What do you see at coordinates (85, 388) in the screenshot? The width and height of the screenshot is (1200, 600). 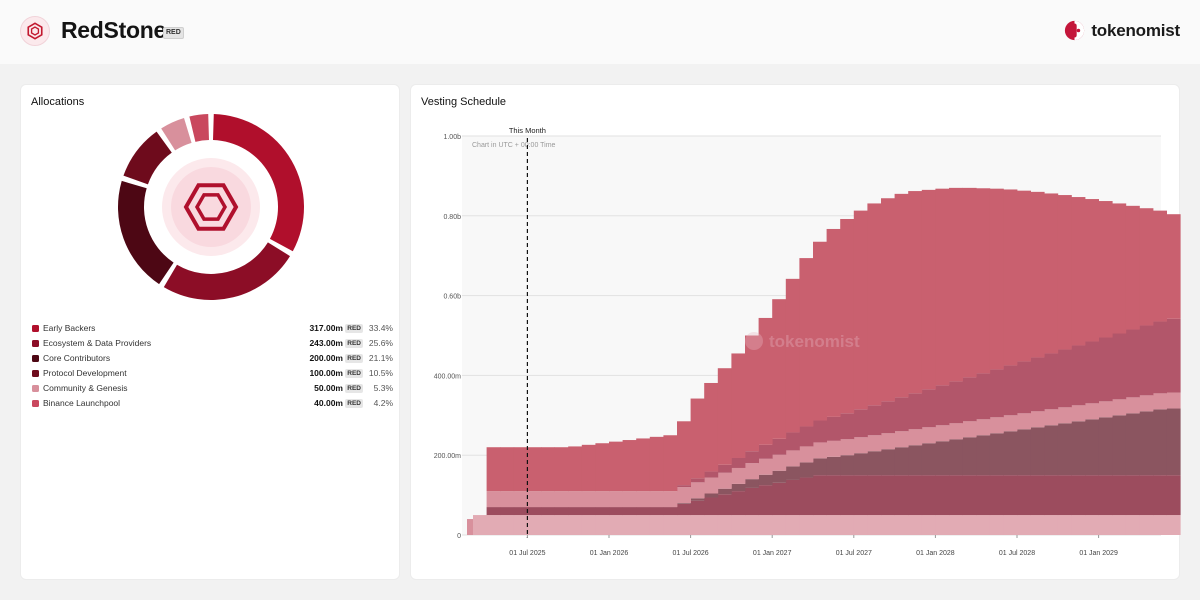 I see `legend-label: Community & Genesis` at bounding box center [85, 388].